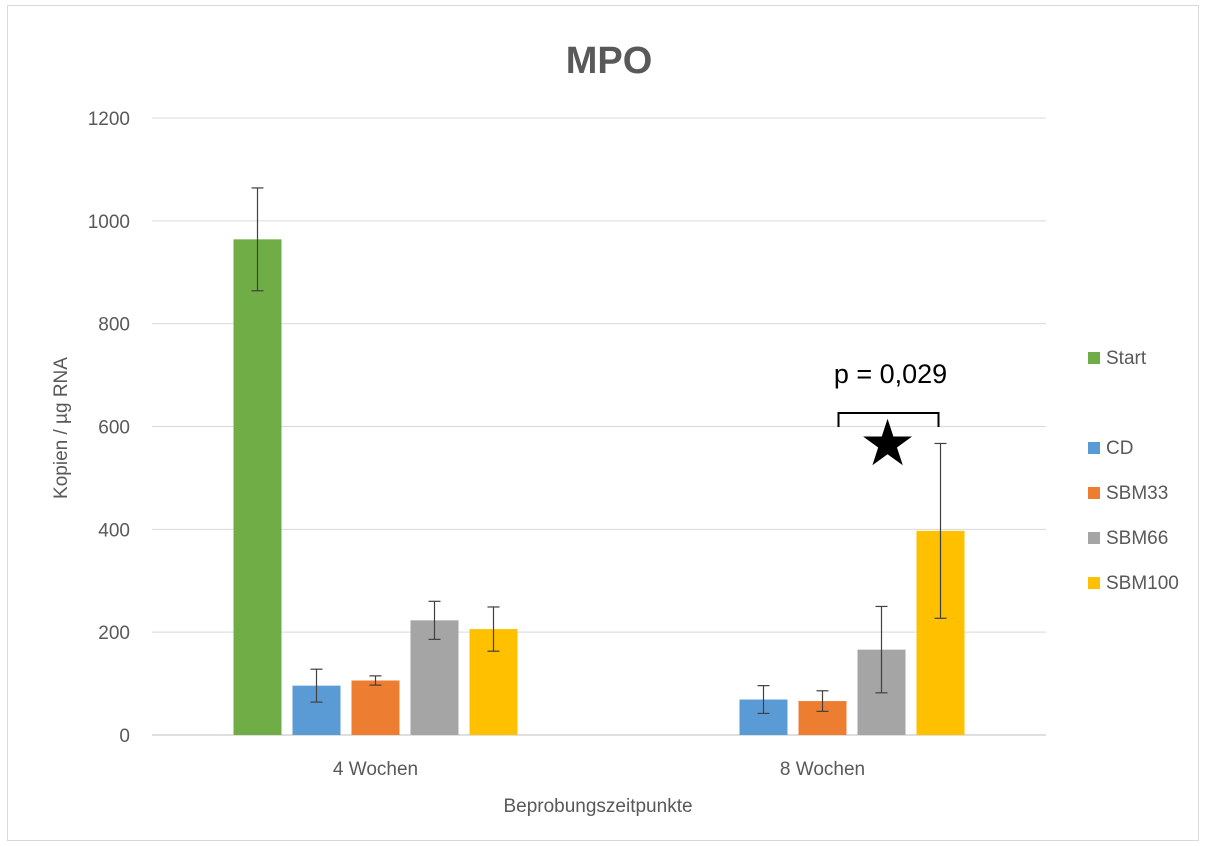 This screenshot has height=847, width=1206. What do you see at coordinates (1137, 538) in the screenshot?
I see `legend-label: SBM66` at bounding box center [1137, 538].